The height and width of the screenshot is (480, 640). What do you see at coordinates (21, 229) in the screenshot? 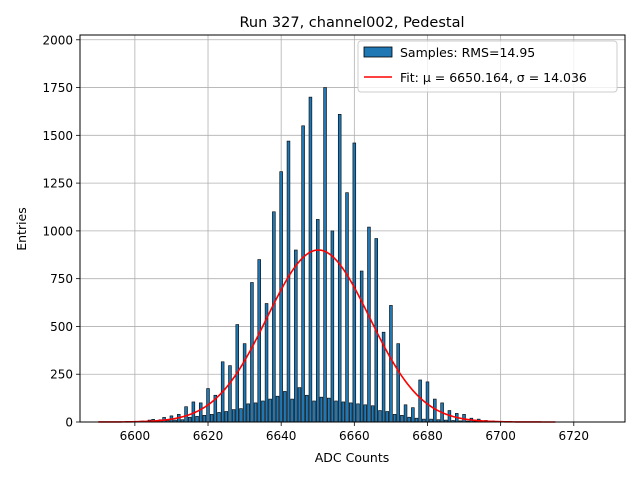
I see `y-axis-label: Entries` at bounding box center [21, 229].